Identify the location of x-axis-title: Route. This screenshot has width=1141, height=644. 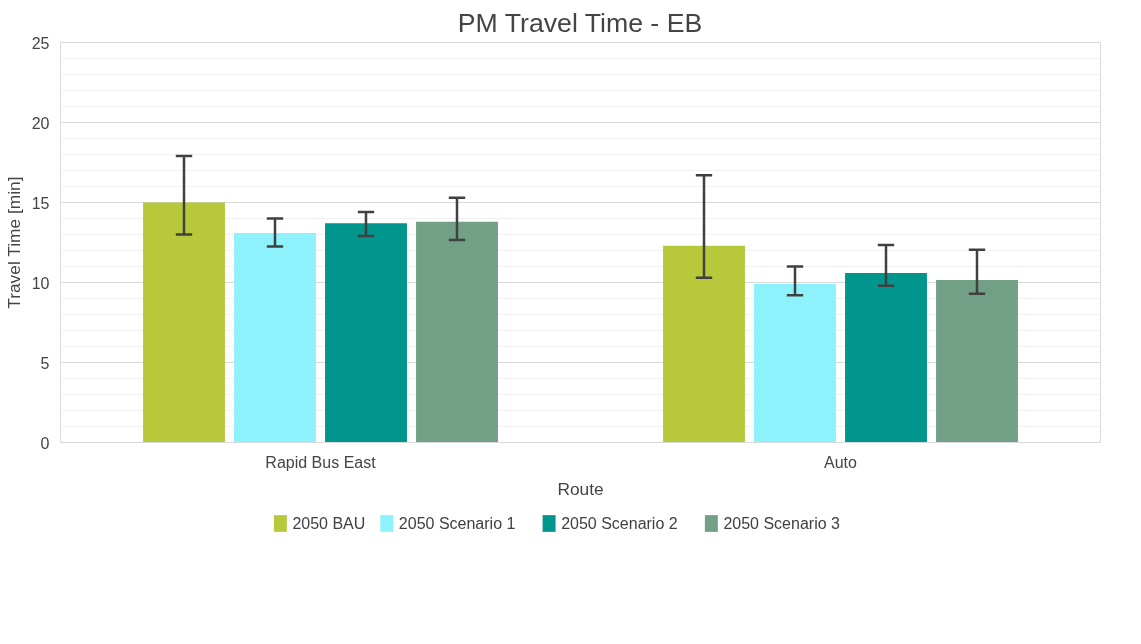
(580, 488).